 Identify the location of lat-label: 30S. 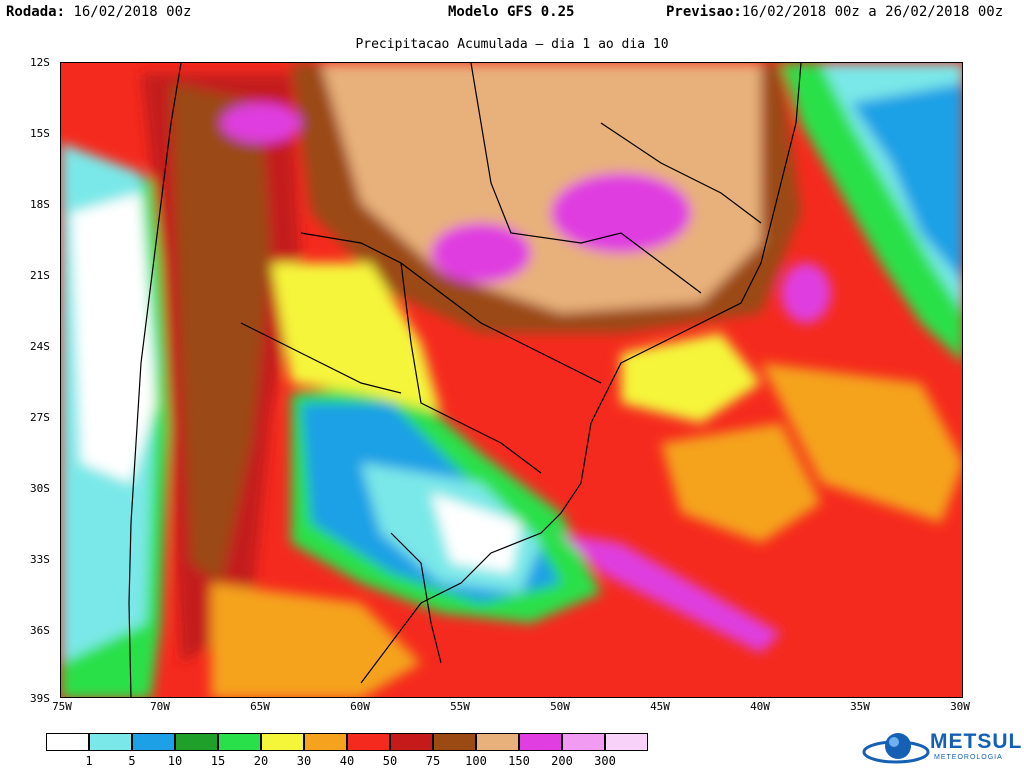
(40, 488).